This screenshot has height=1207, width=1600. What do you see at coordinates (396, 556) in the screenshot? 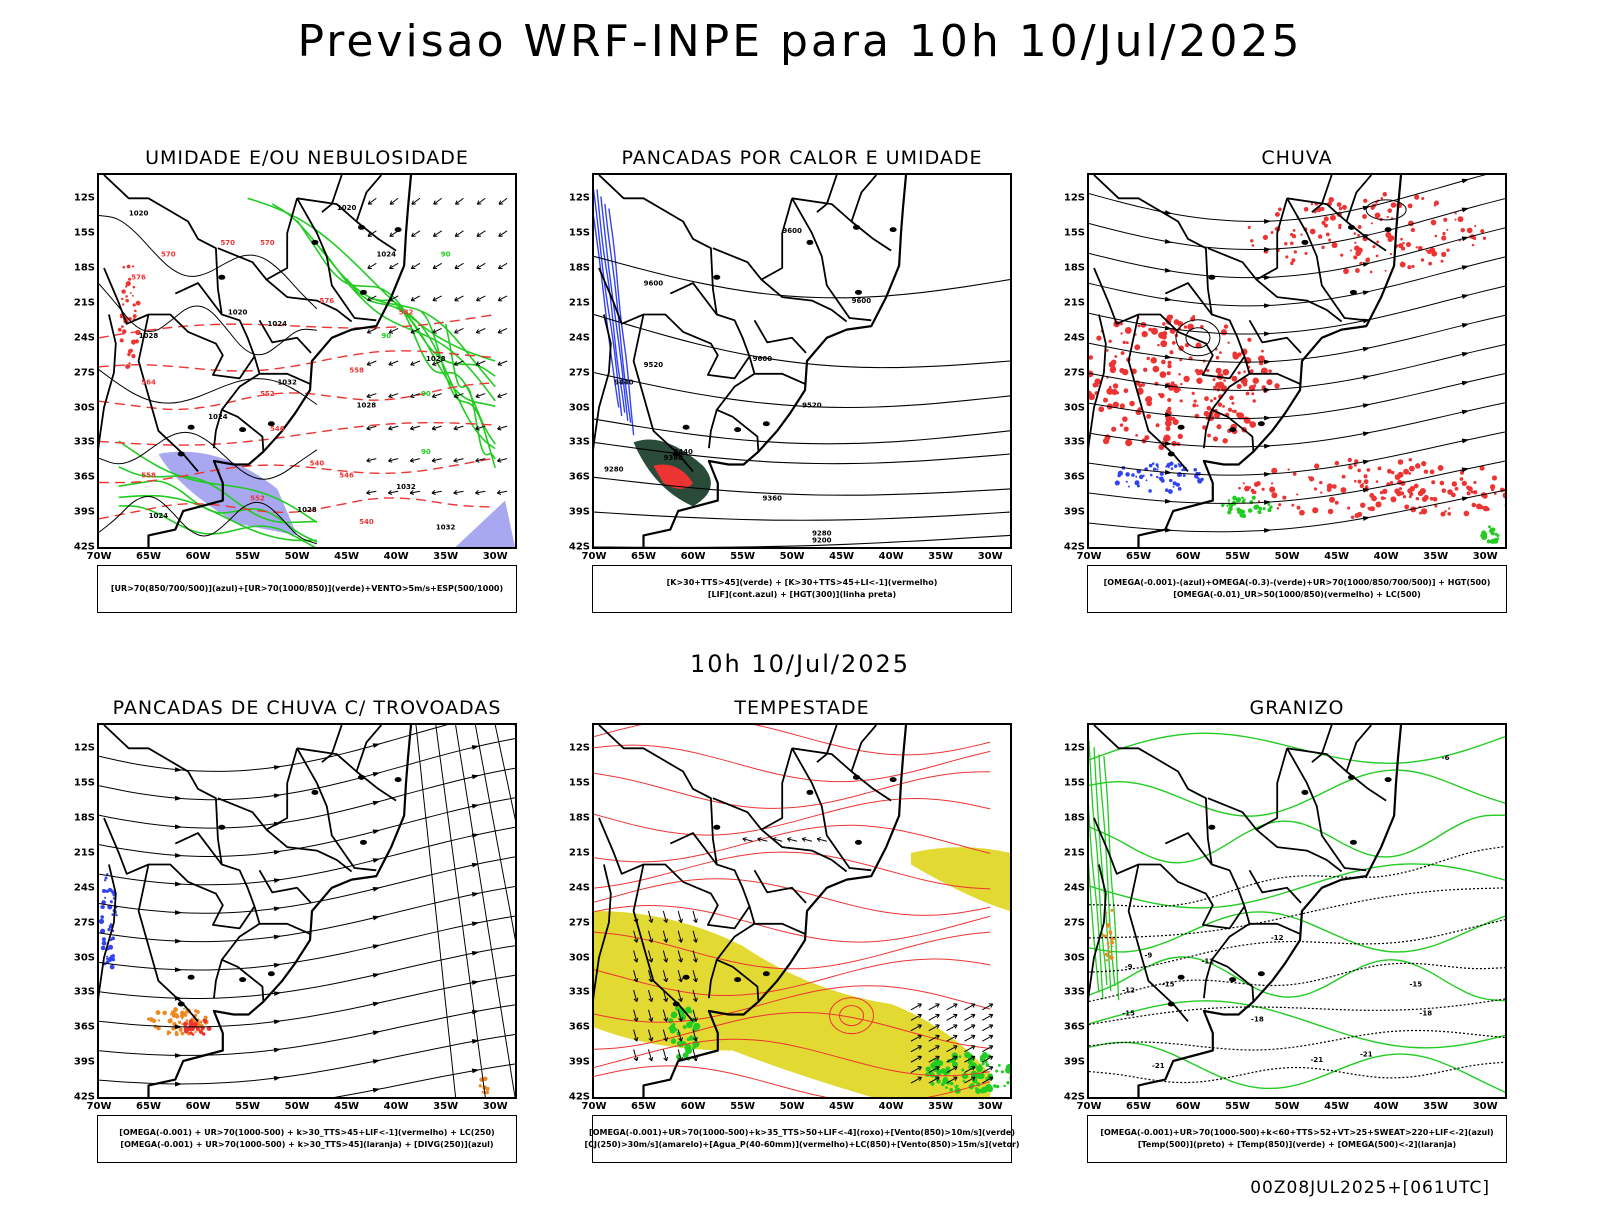
I see `lon-tick-label: 40W` at bounding box center [396, 556].